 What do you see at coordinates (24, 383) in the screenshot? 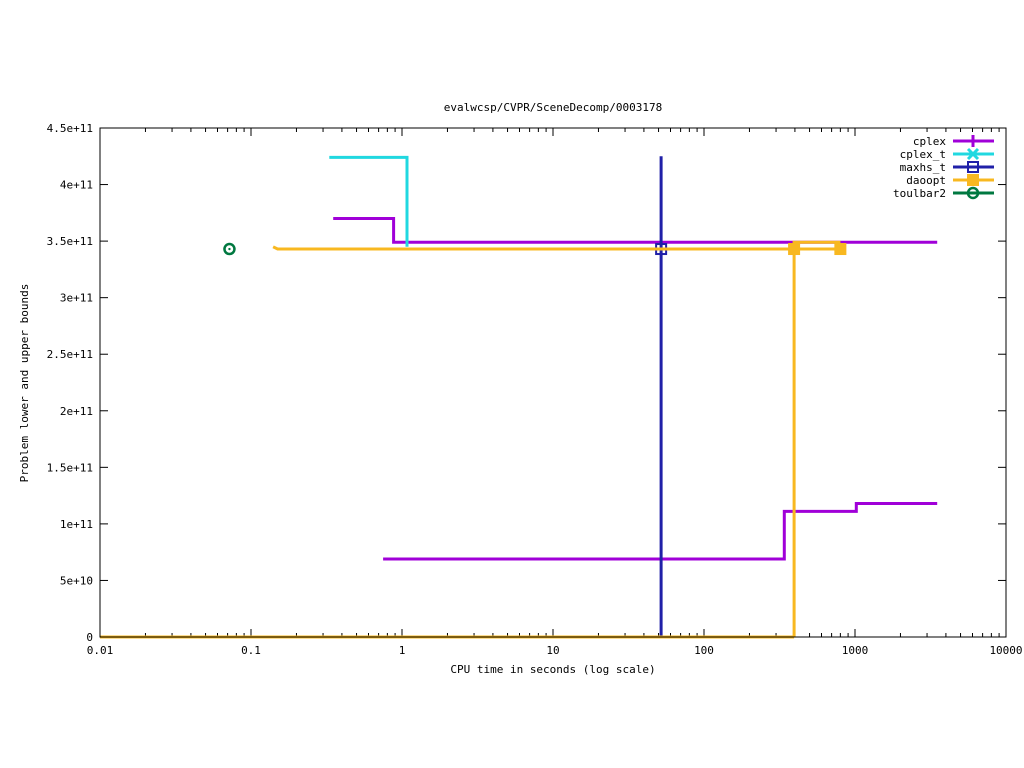
I see `y-axis-label: Problem lower and upper bounds` at bounding box center [24, 383].